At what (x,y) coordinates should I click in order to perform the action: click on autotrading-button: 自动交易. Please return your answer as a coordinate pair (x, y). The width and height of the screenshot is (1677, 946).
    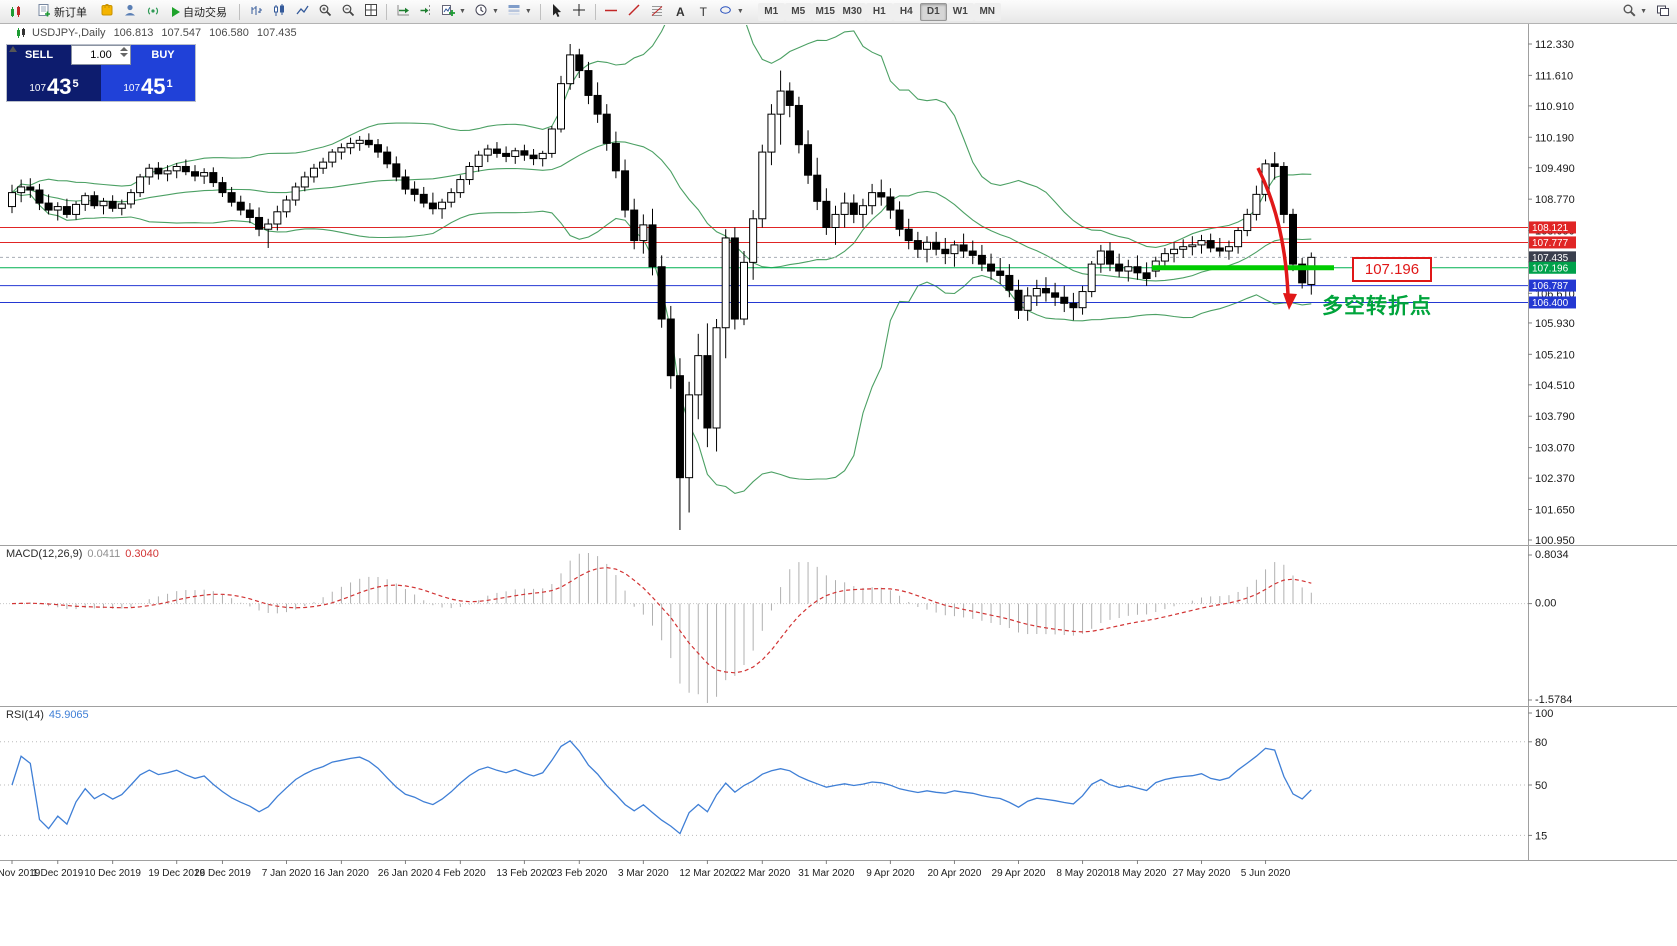
    Looking at the image, I should click on (199, 12).